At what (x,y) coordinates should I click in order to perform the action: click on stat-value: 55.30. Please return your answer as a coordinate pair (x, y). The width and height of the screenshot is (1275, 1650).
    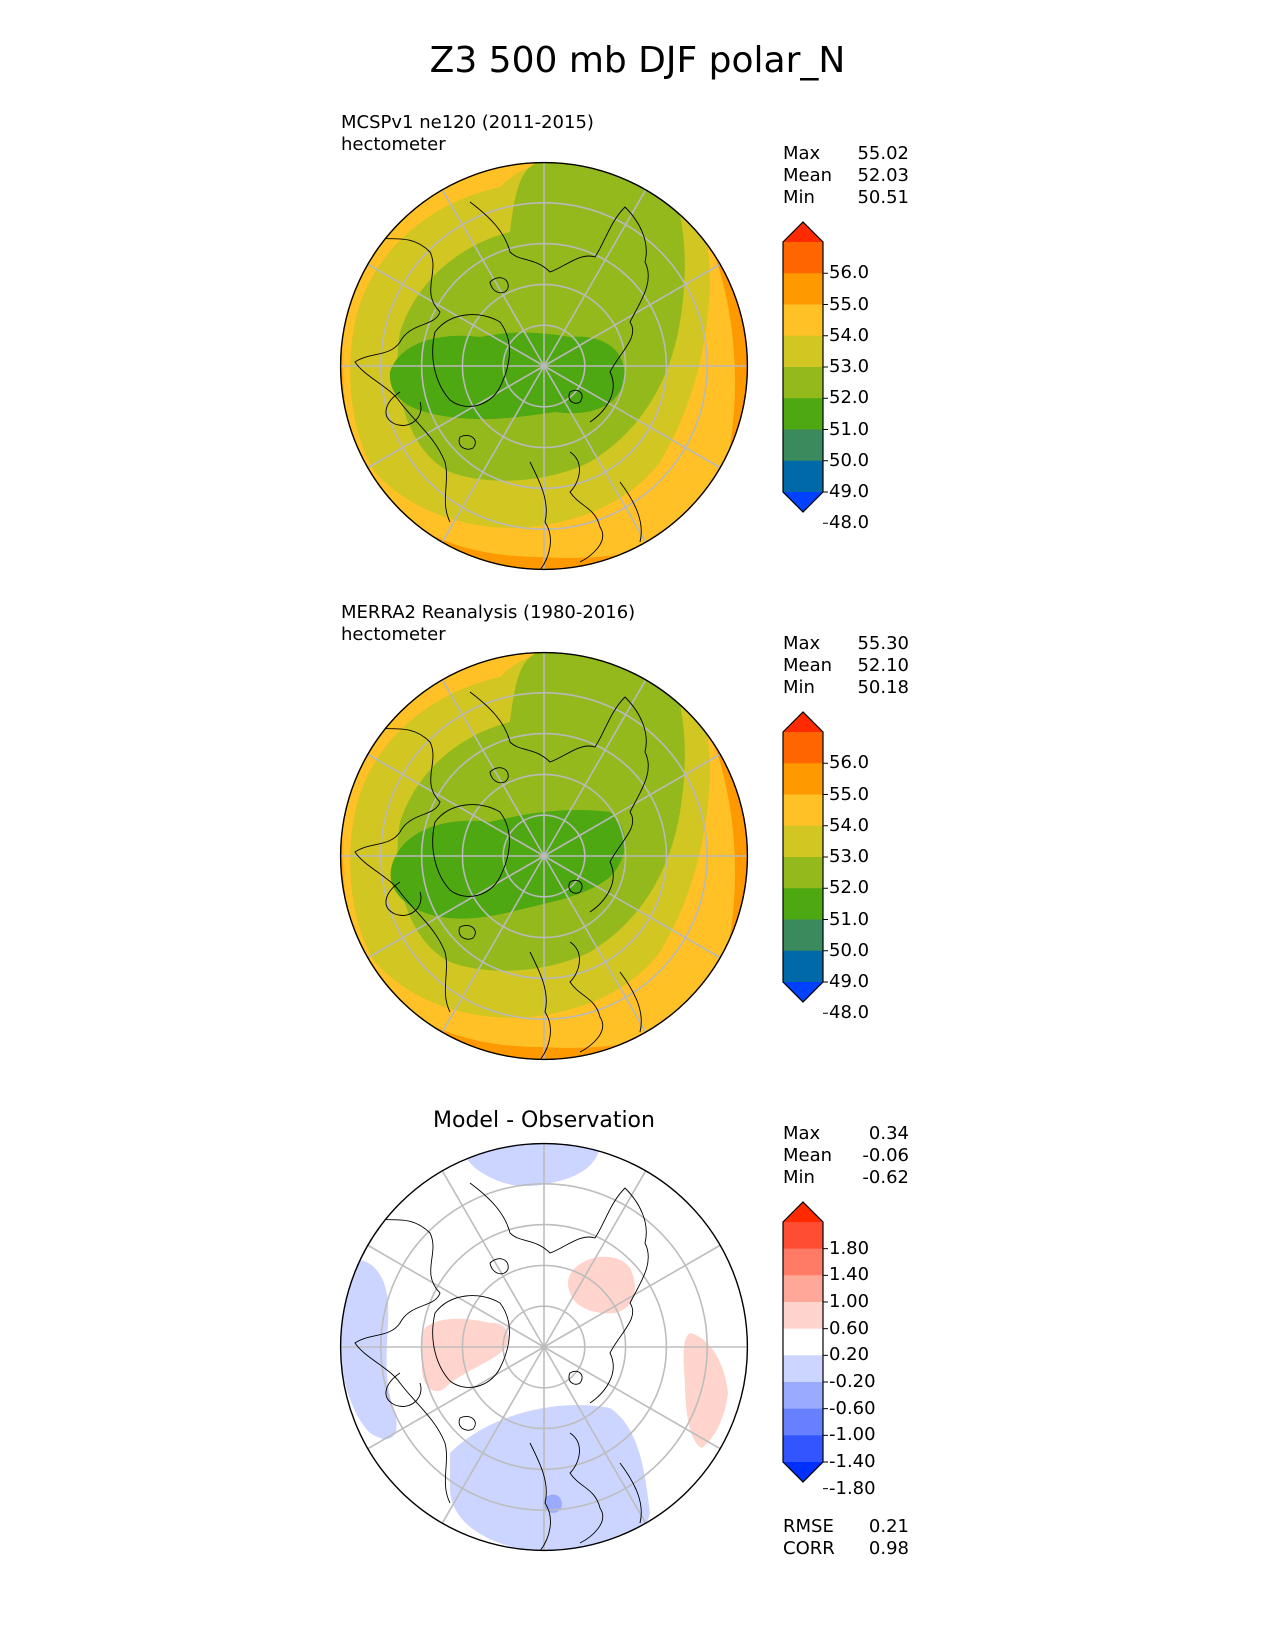
    Looking at the image, I should click on (883, 643).